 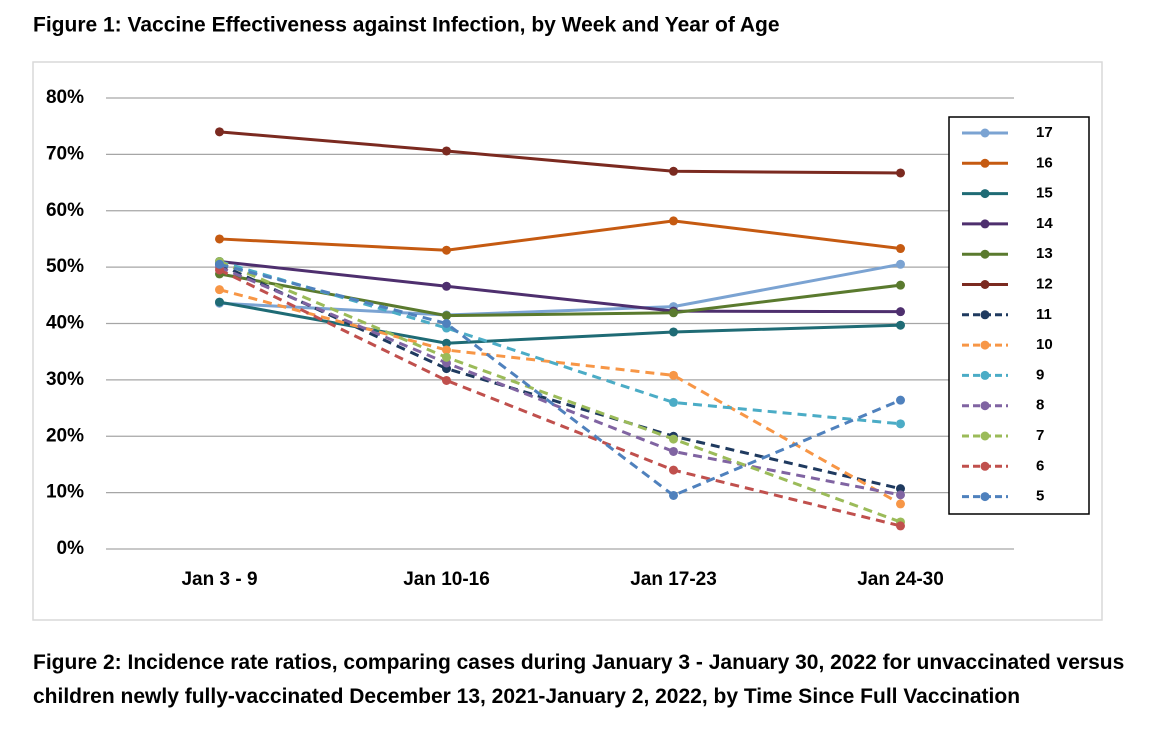 What do you see at coordinates (65, 379) in the screenshot?
I see `y-tick-label: 30%` at bounding box center [65, 379].